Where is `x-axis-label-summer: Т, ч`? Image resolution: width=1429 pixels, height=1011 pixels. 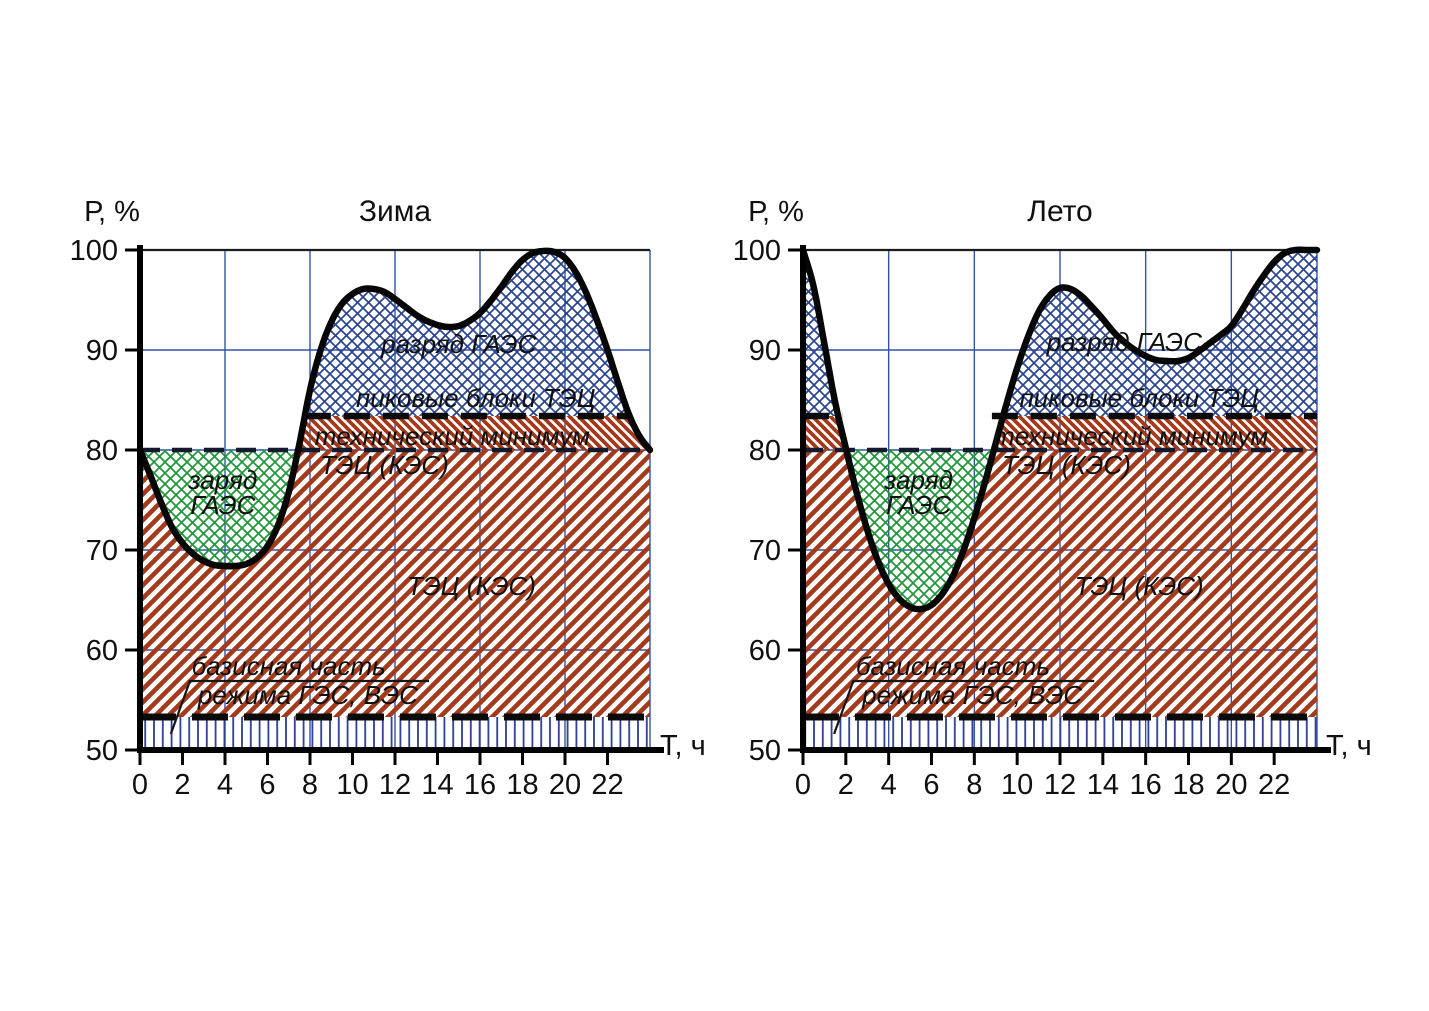
x-axis-label-summer: Т, ч is located at coordinates (1349, 746).